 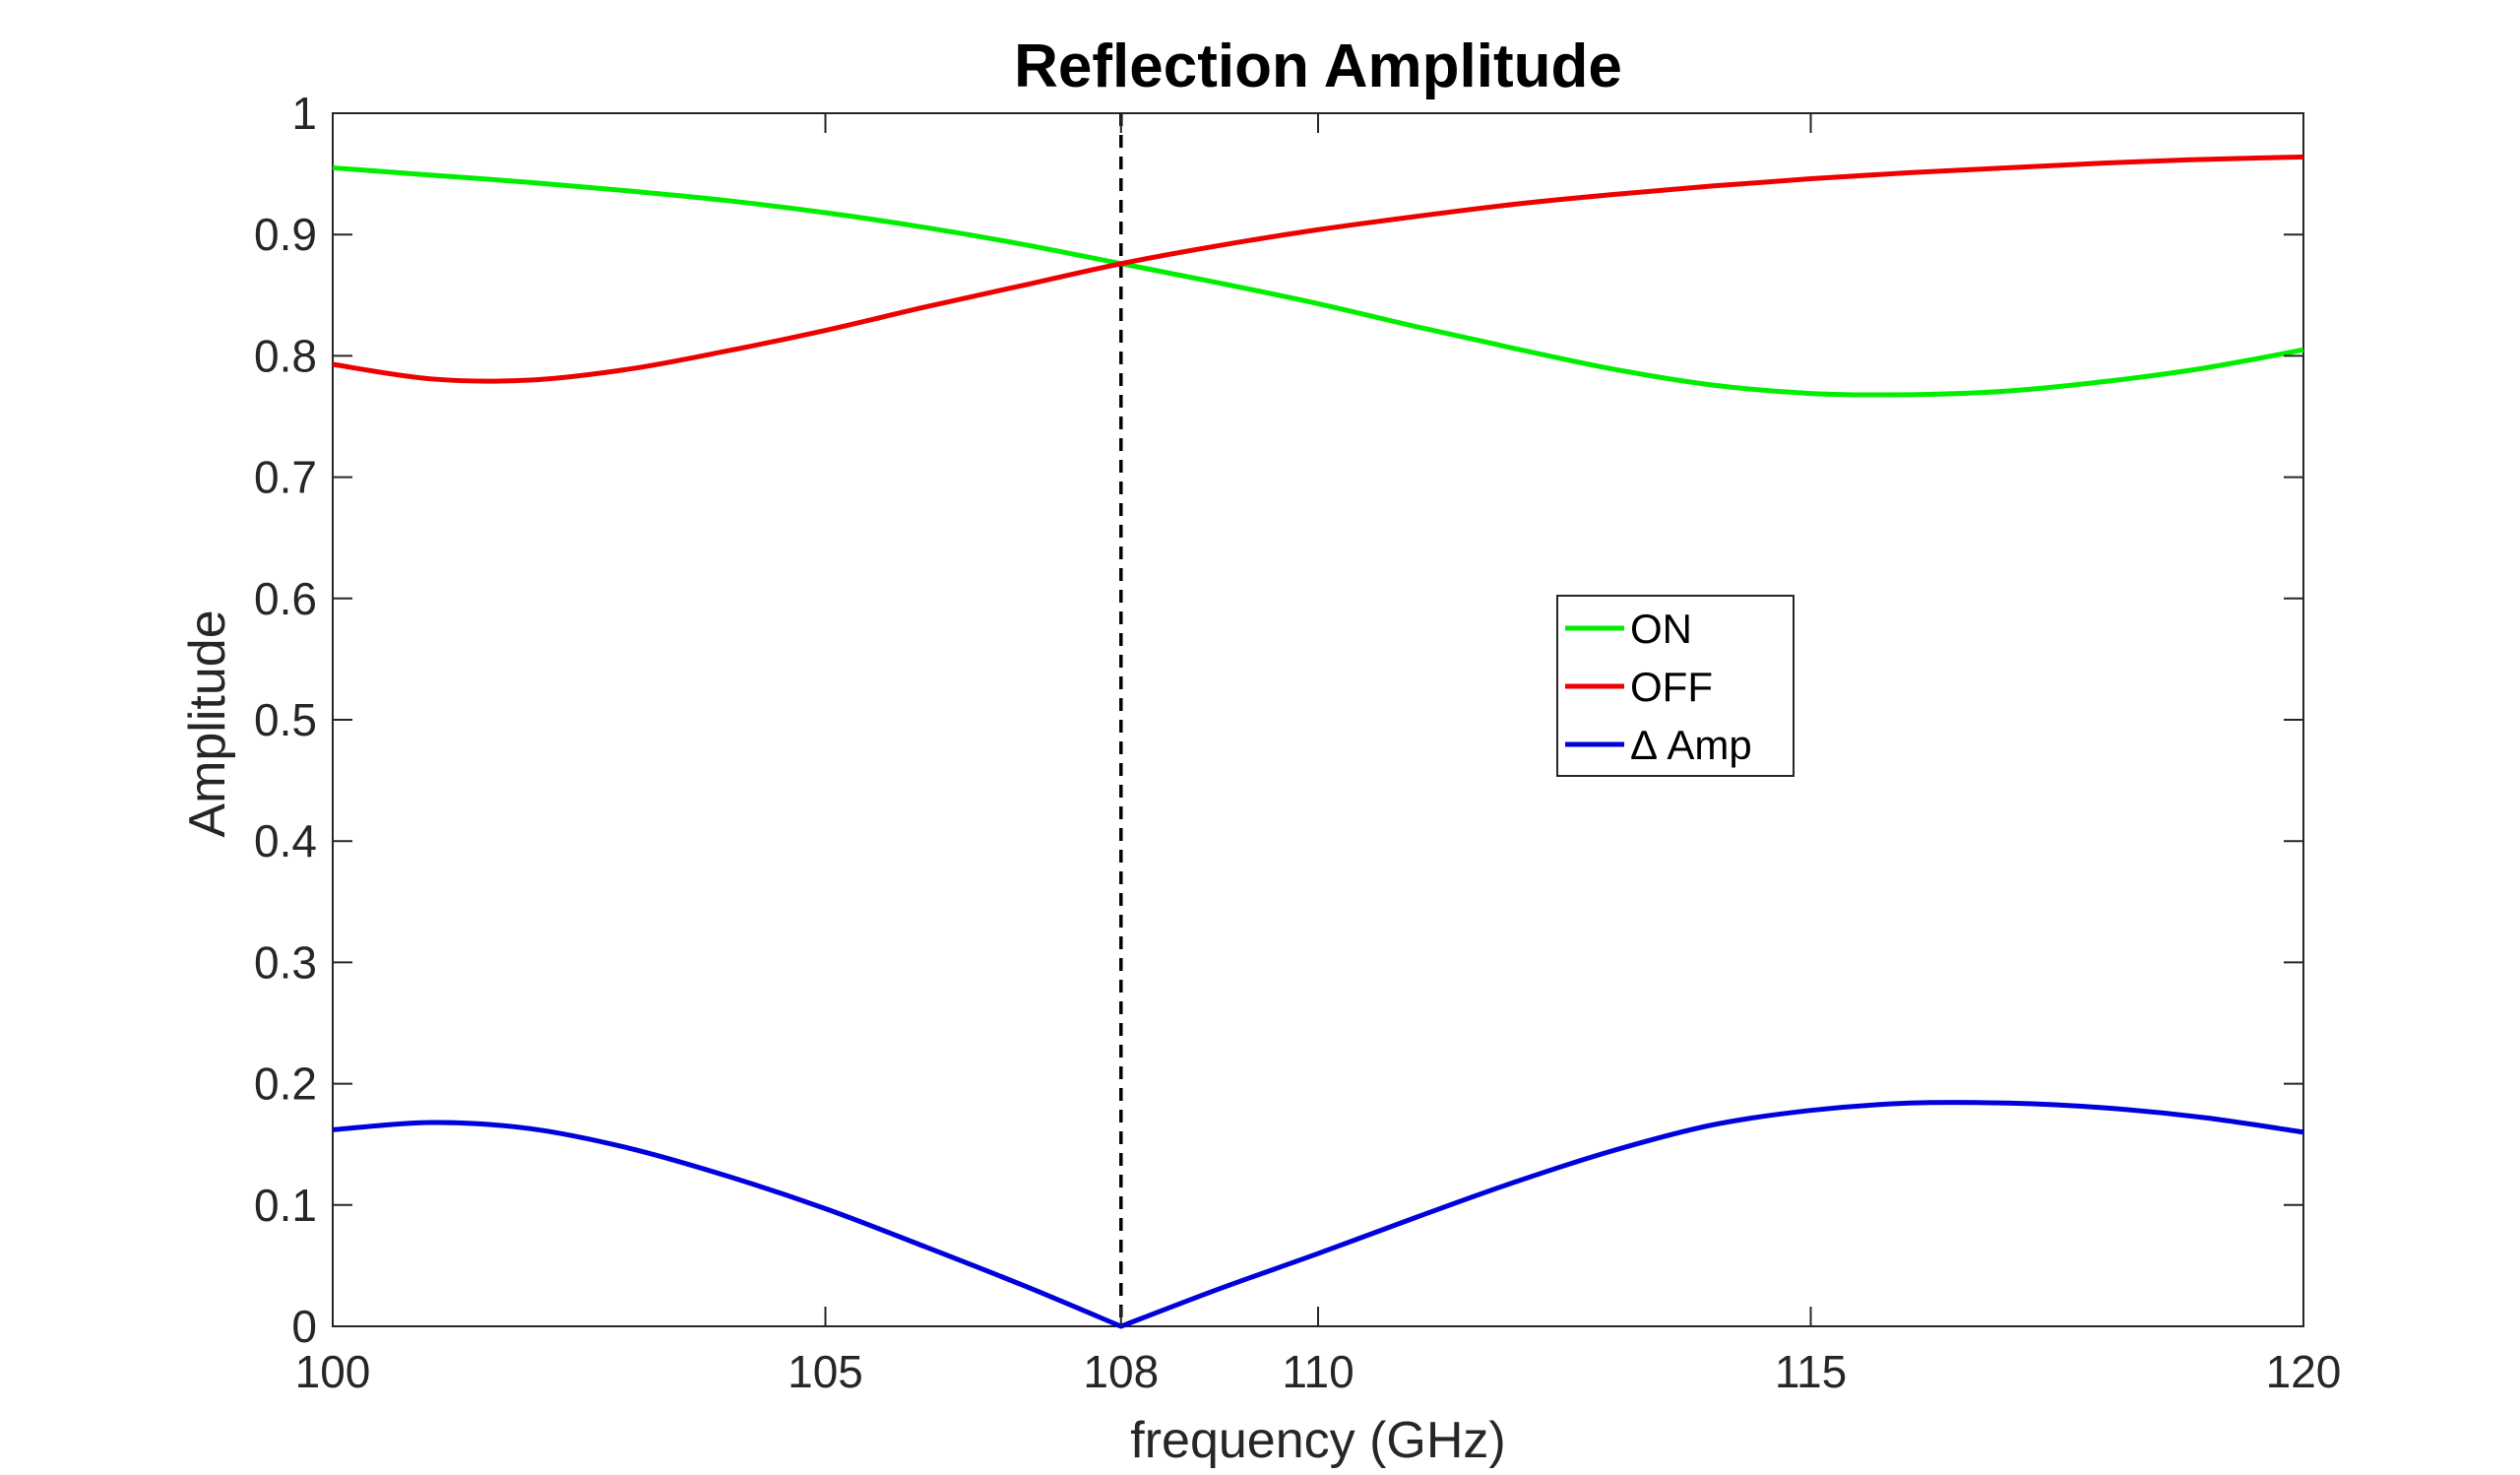 I want to click on y-tick-label: 0.9, so click(x=285, y=234).